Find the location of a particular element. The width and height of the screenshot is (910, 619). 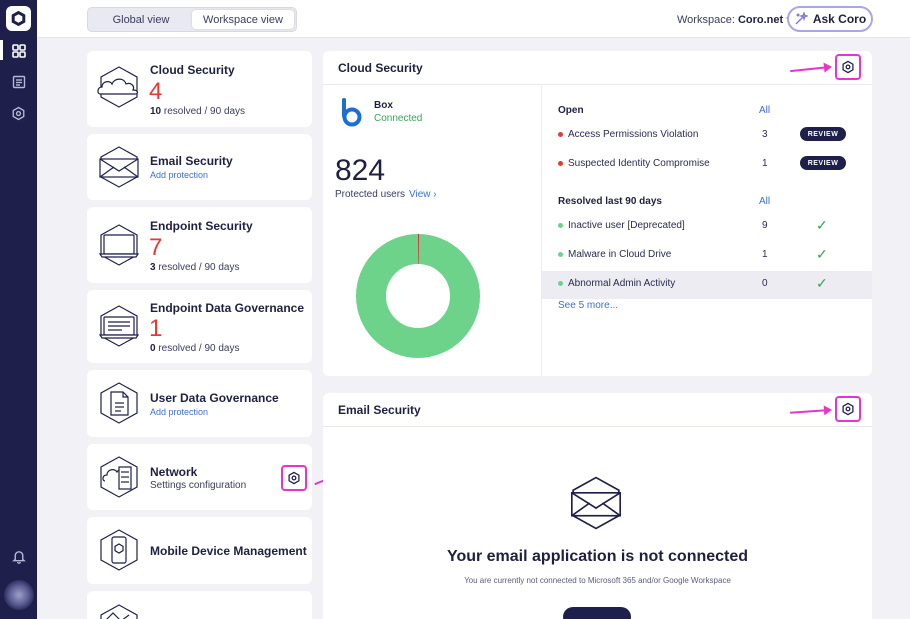

resolved-ticket-row: Malware in Cloud Drive 1 ✓ is located at coordinates (715, 256).